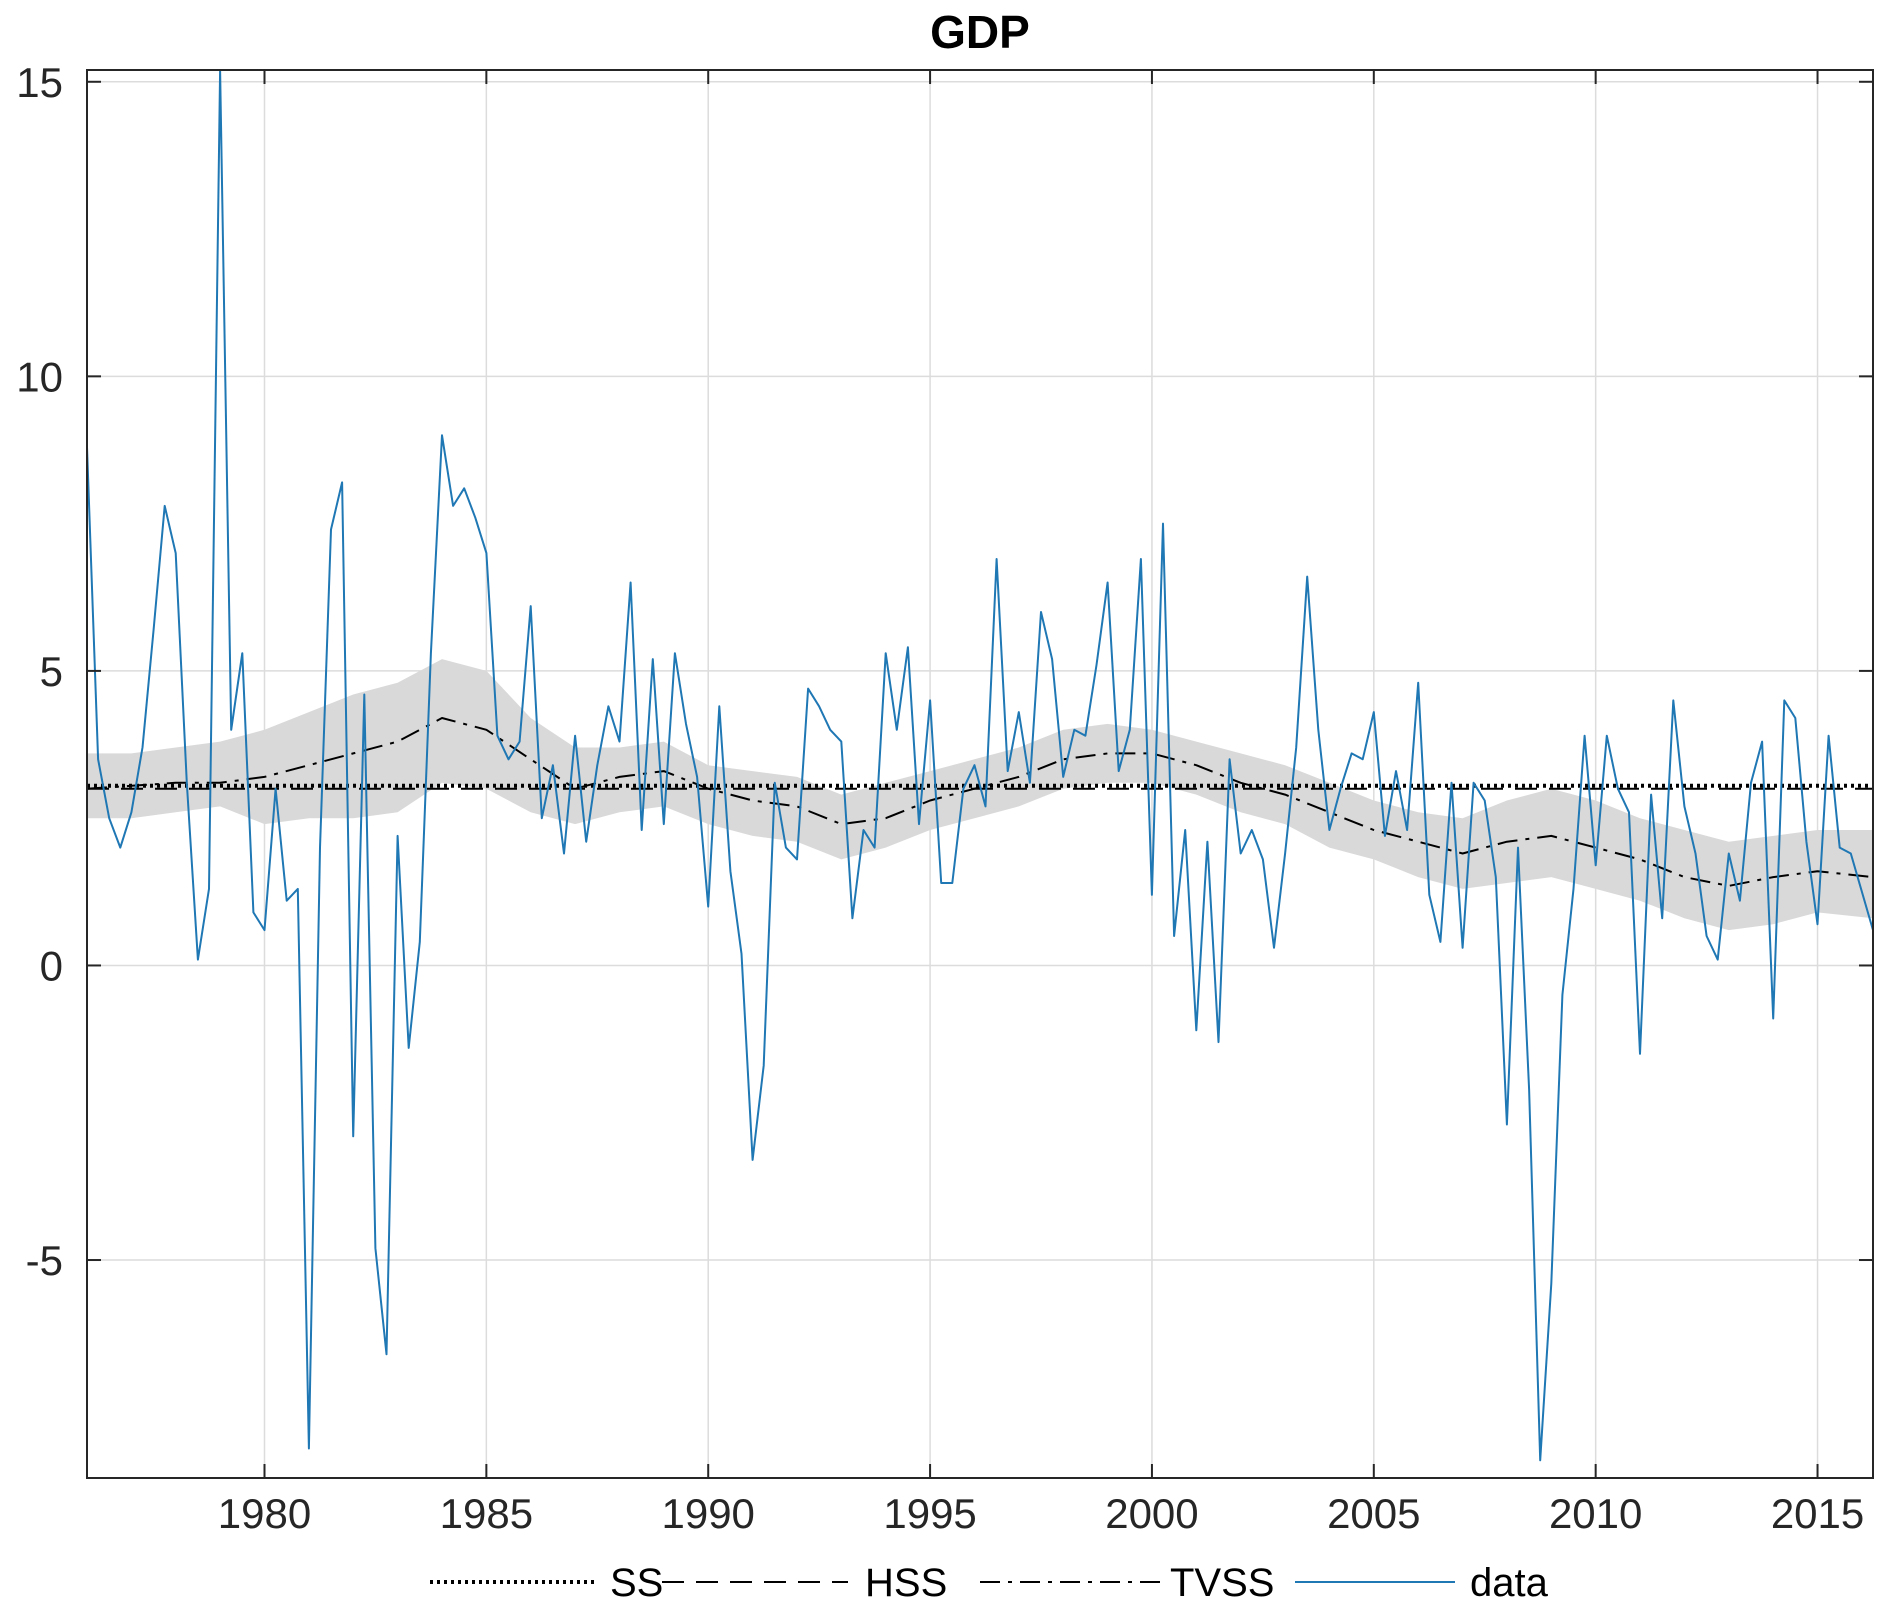 Image resolution: width=1891 pixels, height=1620 pixels. Describe the element at coordinates (39, 376) in the screenshot. I see `y-tick-label: 10` at that location.